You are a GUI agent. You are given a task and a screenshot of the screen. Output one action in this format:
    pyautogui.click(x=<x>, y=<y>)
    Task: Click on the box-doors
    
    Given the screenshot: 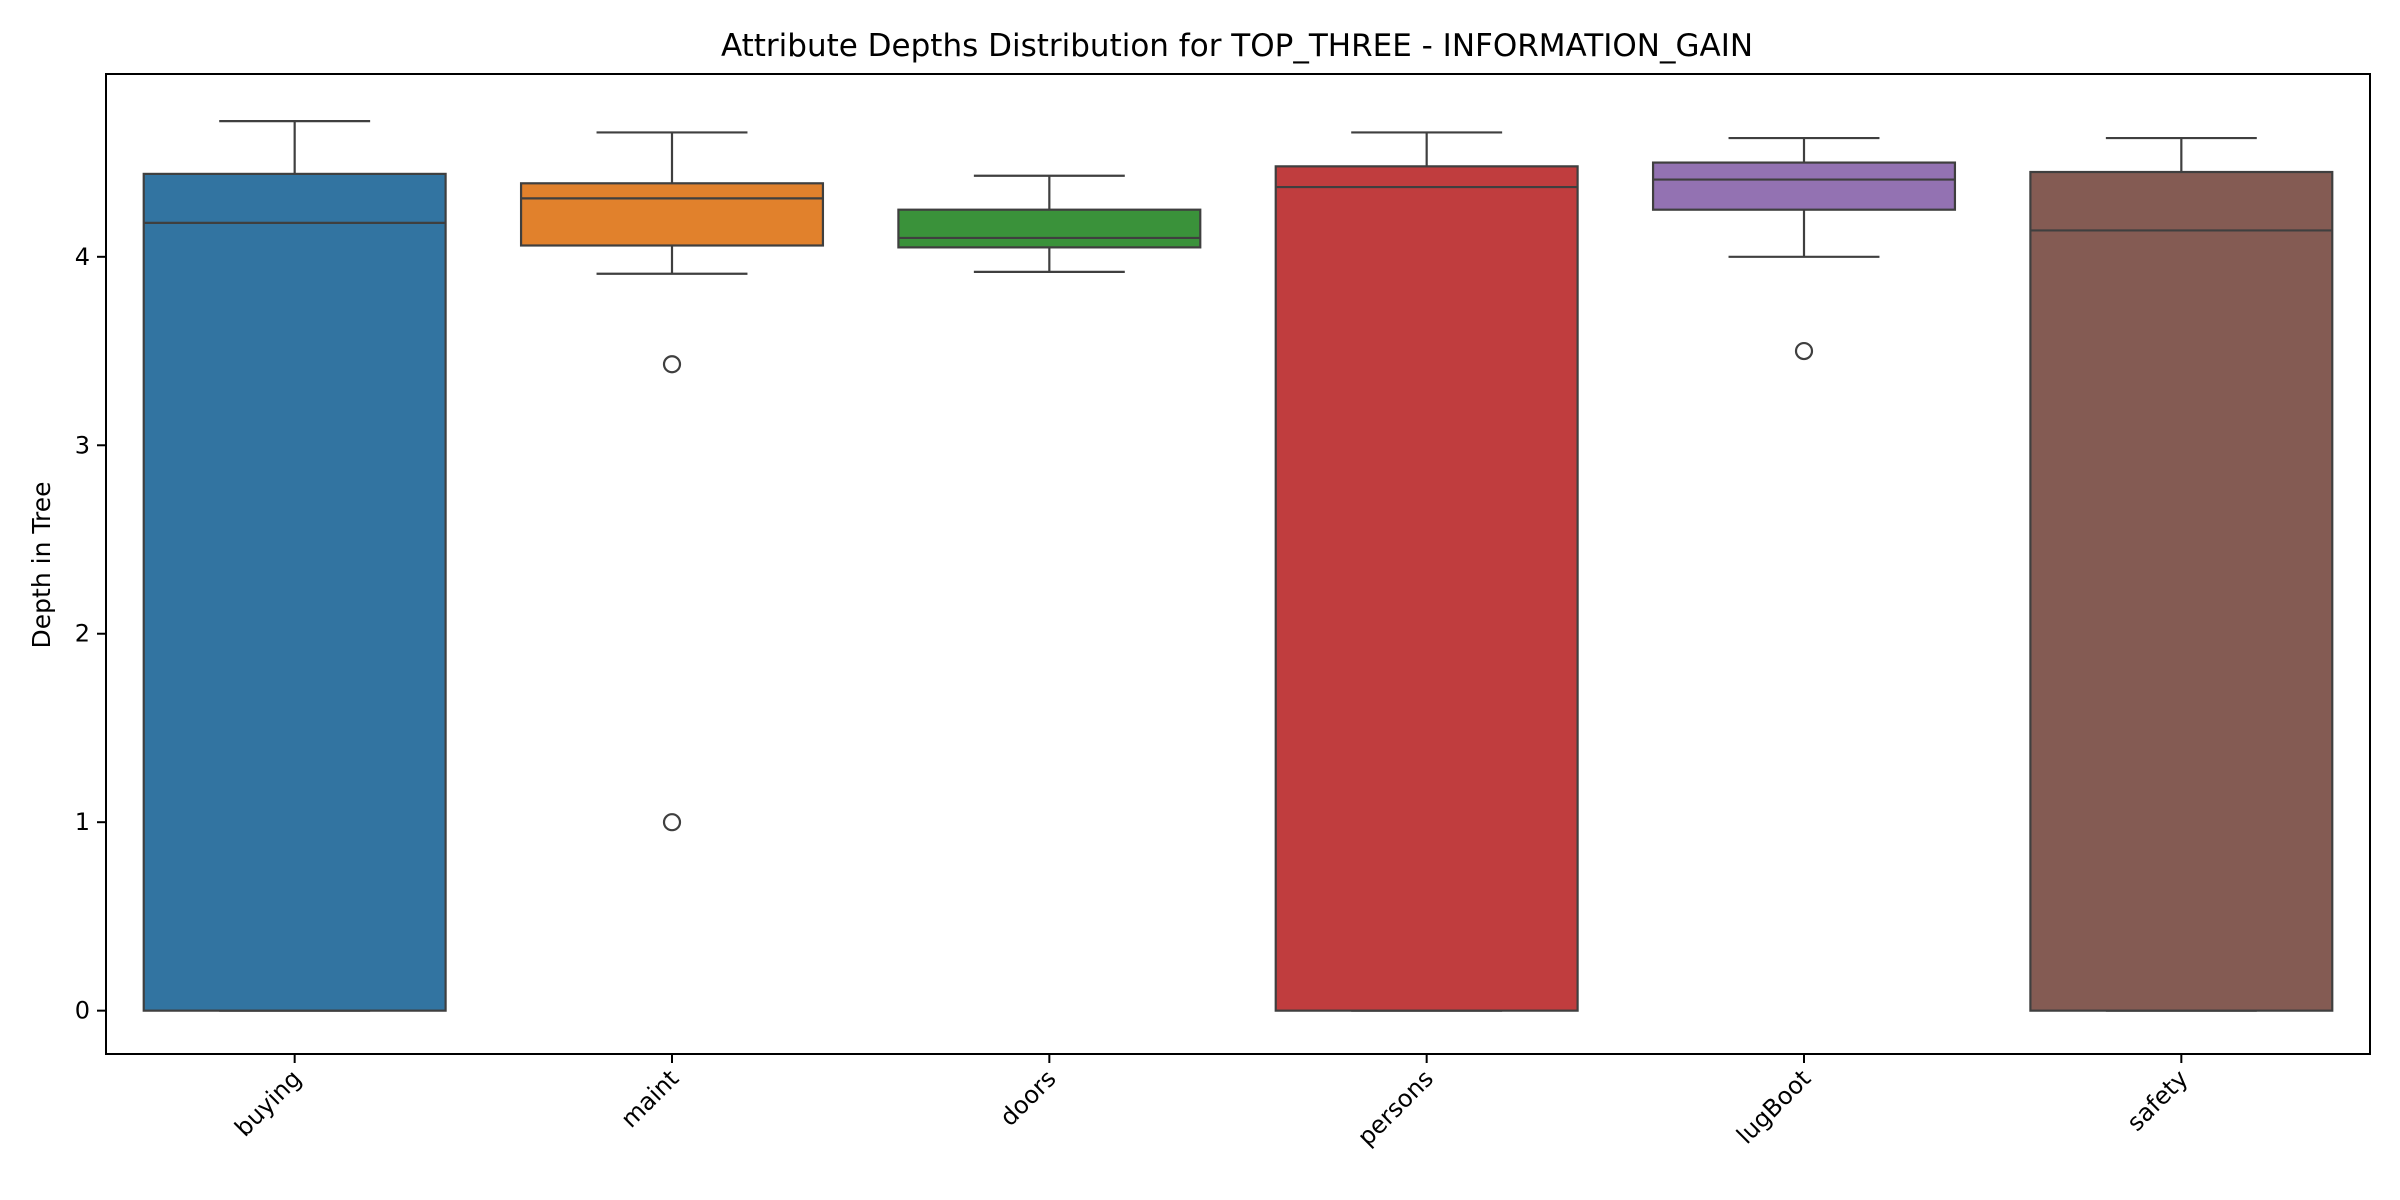 What is the action you would take?
    pyautogui.click(x=1049, y=228)
    